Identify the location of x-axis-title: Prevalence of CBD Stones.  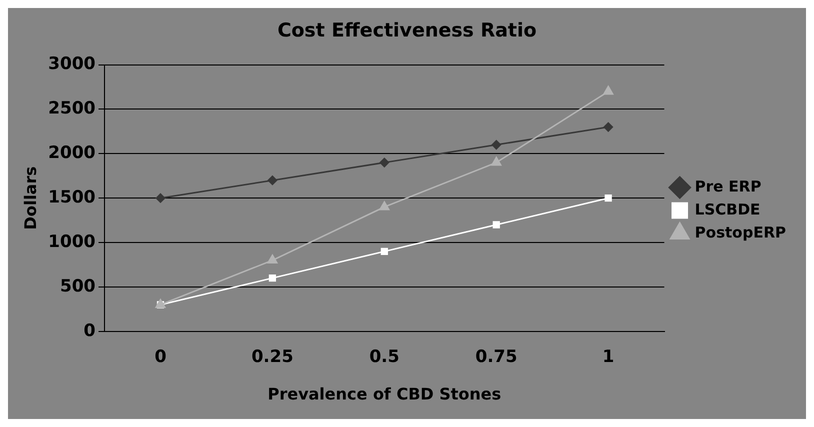
(385, 394).